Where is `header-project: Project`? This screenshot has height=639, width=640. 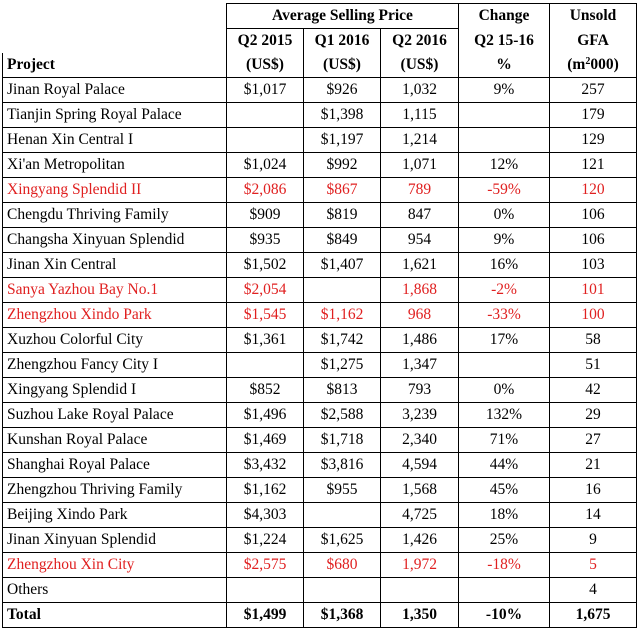
header-project: Project is located at coordinates (114, 65).